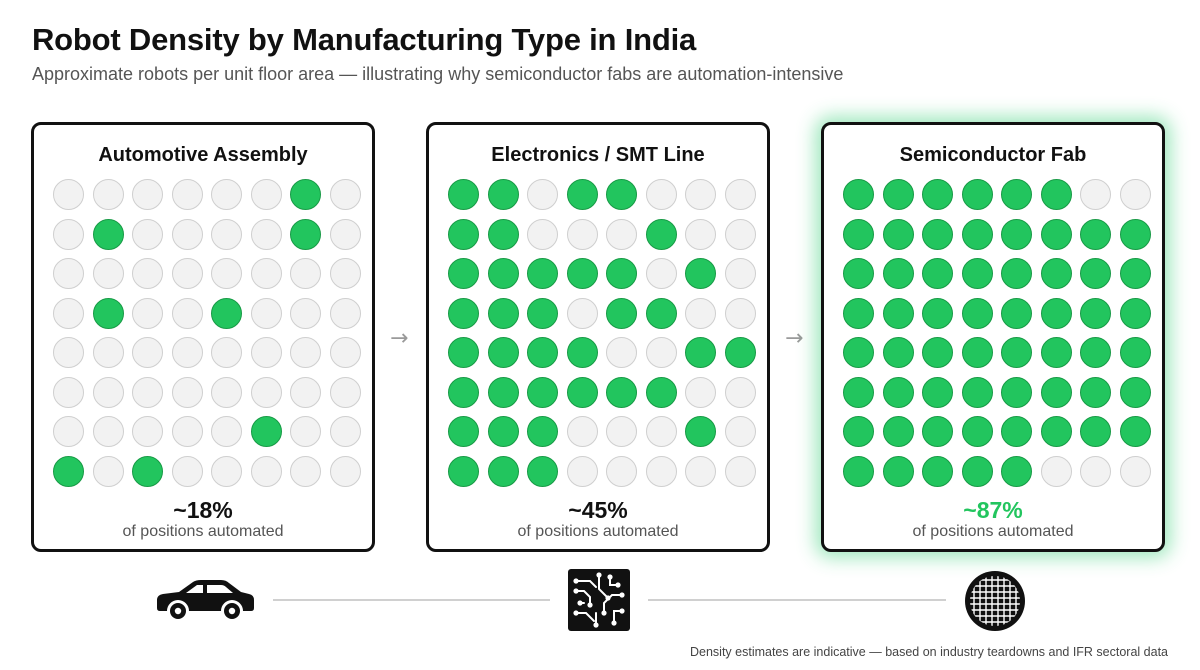 The image size is (1200, 670). Describe the element at coordinates (993, 155) in the screenshot. I see `panel-title: Semiconductor Fab` at that location.